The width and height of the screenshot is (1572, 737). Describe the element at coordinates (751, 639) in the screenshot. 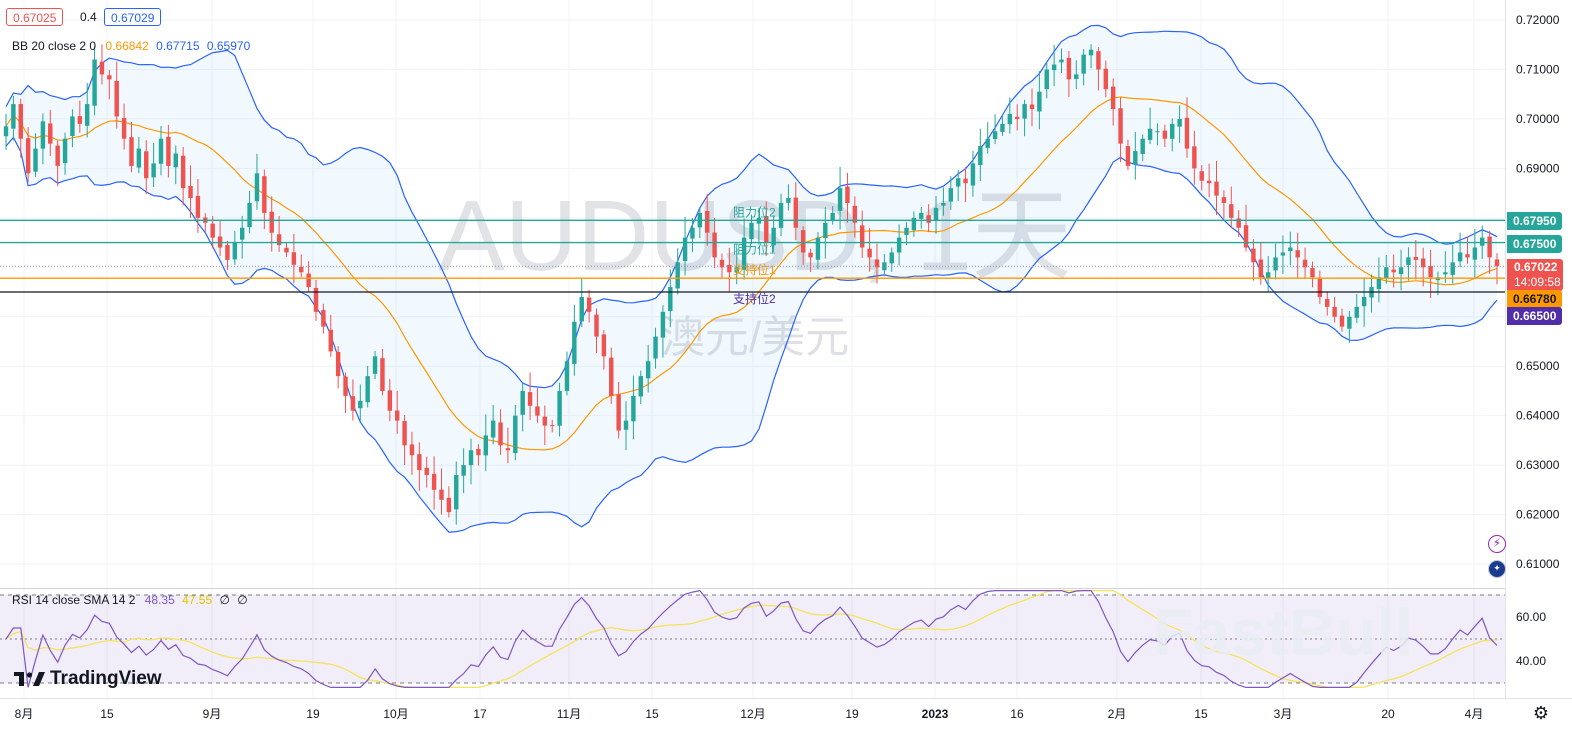

I see `rsi-sma-line` at that location.